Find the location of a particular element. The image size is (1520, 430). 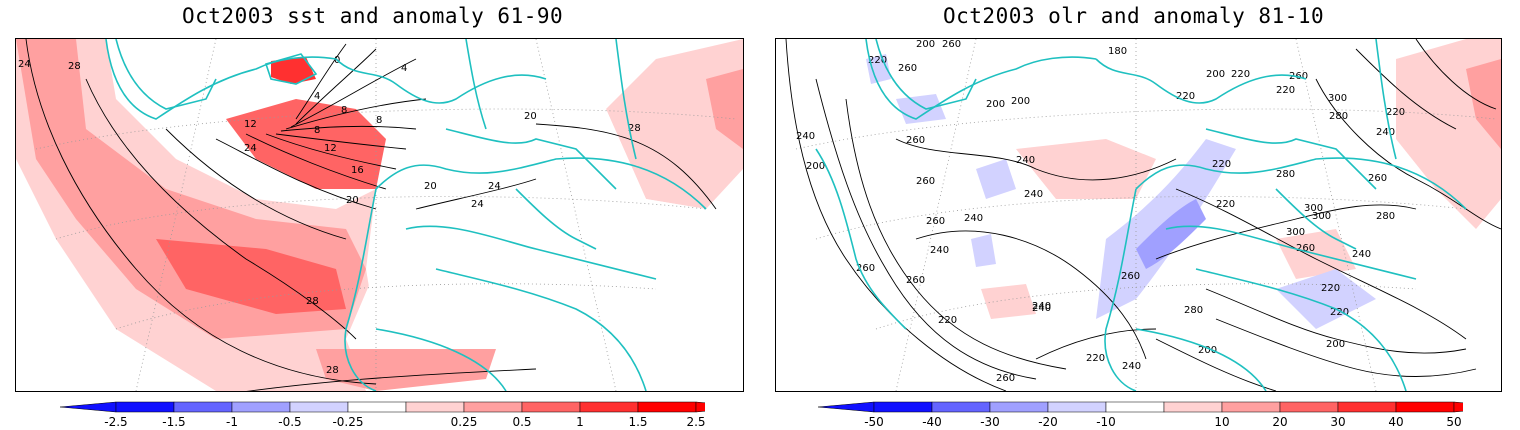

anomaly-fill-blue-core is located at coordinates (1171, 234).